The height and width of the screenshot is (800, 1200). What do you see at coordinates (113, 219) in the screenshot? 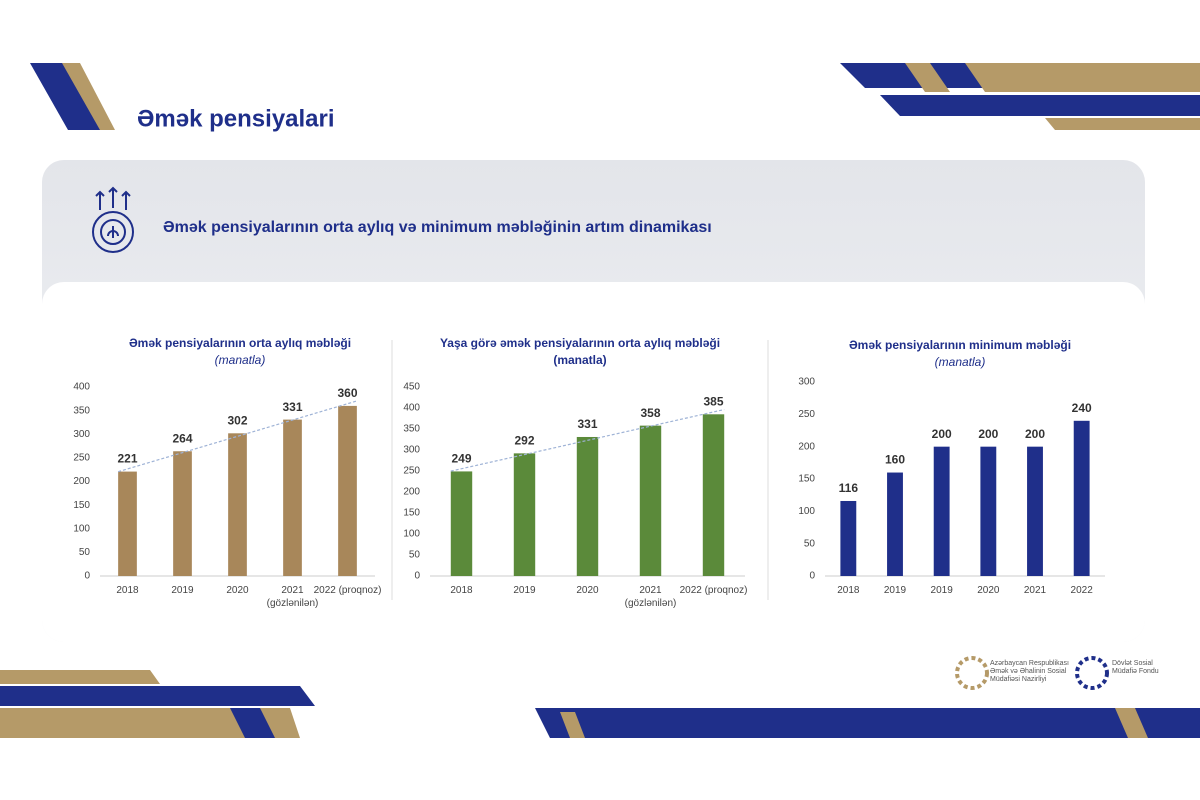
I see `panel-icon` at bounding box center [113, 219].